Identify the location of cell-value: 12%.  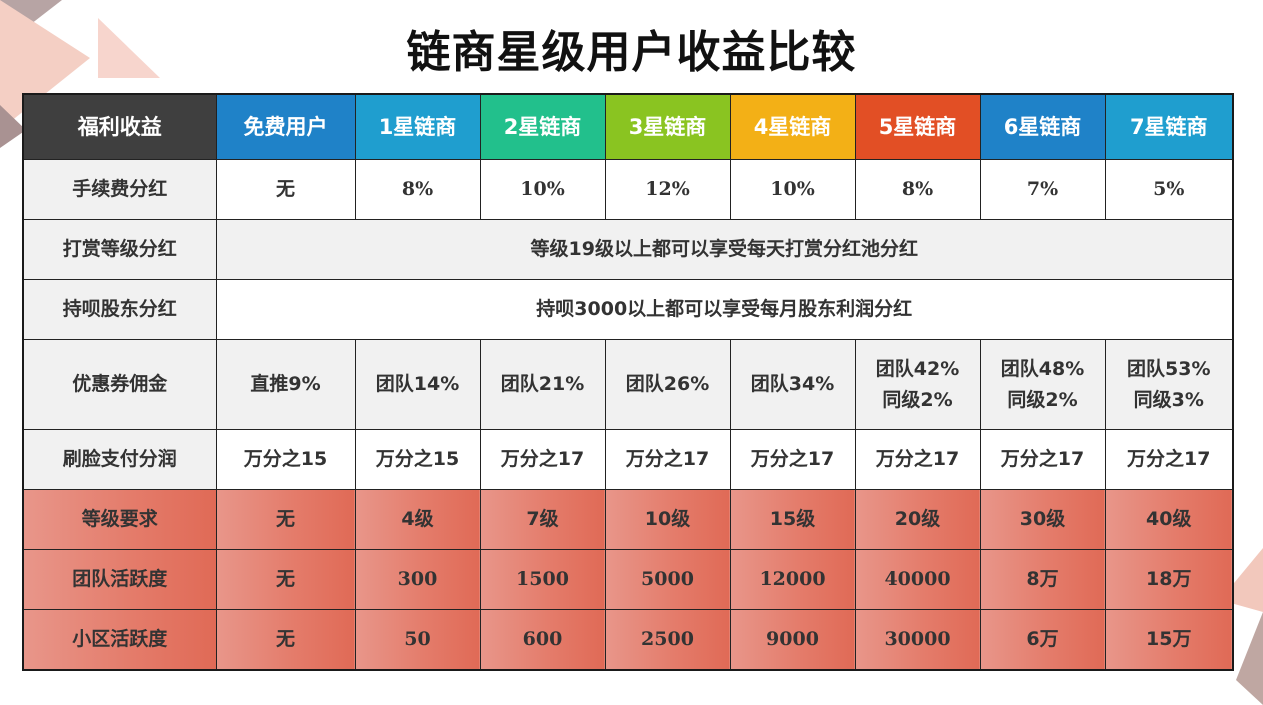
(667, 189).